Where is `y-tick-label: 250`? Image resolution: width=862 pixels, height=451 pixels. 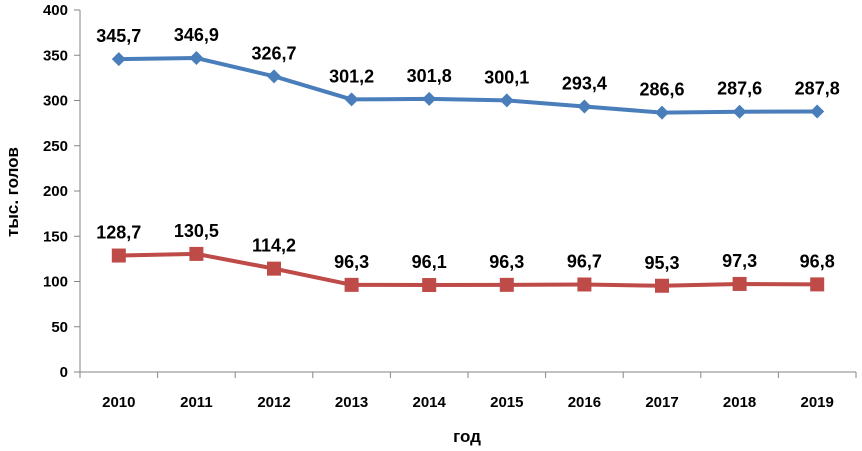 y-tick-label: 250 is located at coordinates (55, 146).